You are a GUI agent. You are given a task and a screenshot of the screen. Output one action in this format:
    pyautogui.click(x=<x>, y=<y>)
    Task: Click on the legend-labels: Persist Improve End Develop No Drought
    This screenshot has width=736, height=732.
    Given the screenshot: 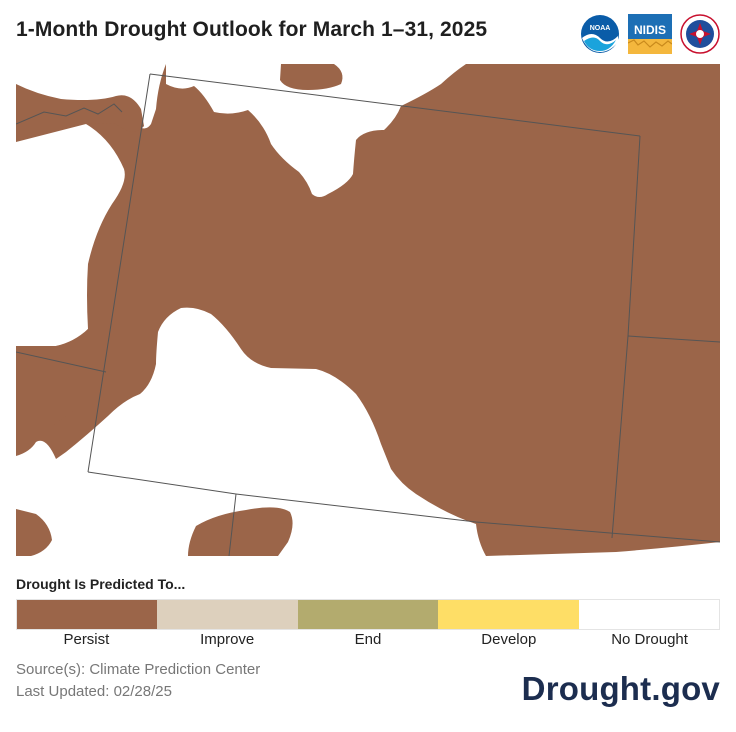 What is the action you would take?
    pyautogui.click(x=368, y=639)
    